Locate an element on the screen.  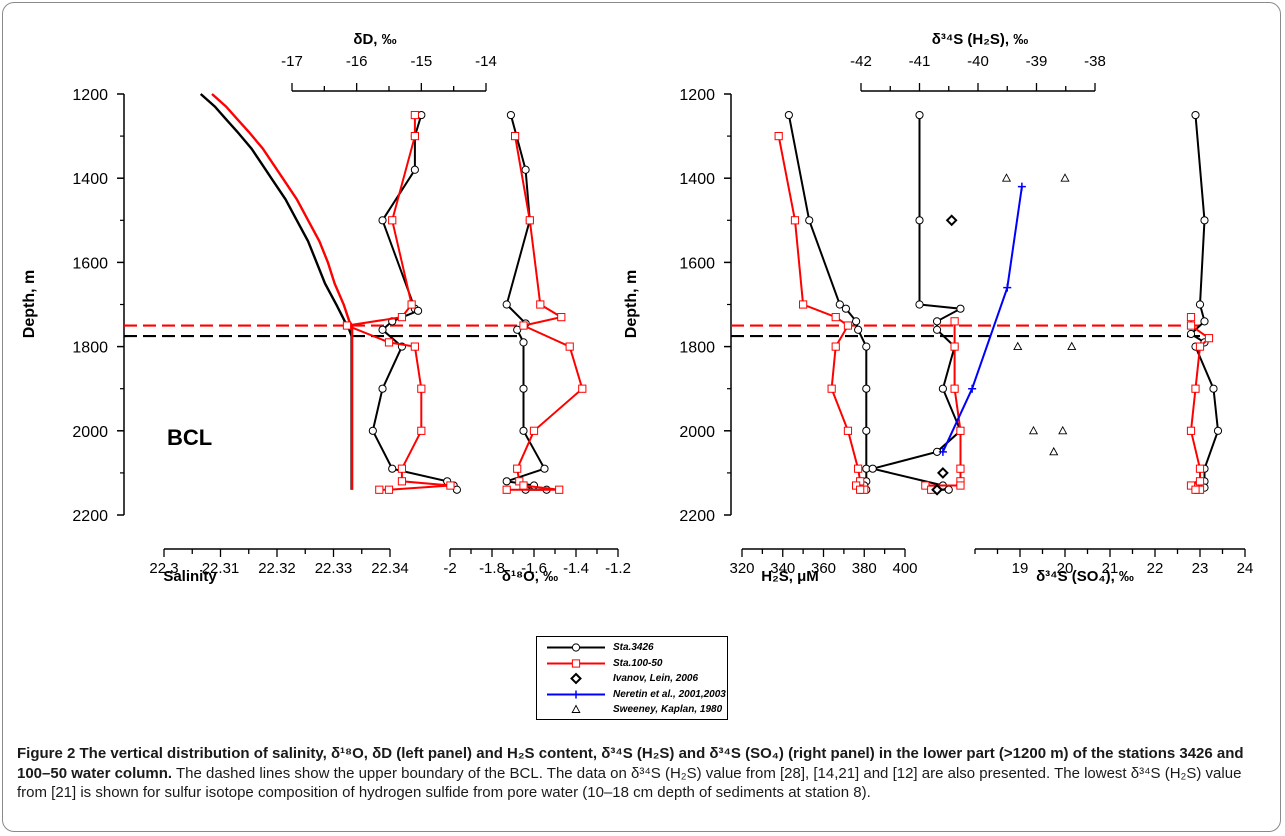
salinity-tick-label: 22.33 is located at coordinates (334, 568).